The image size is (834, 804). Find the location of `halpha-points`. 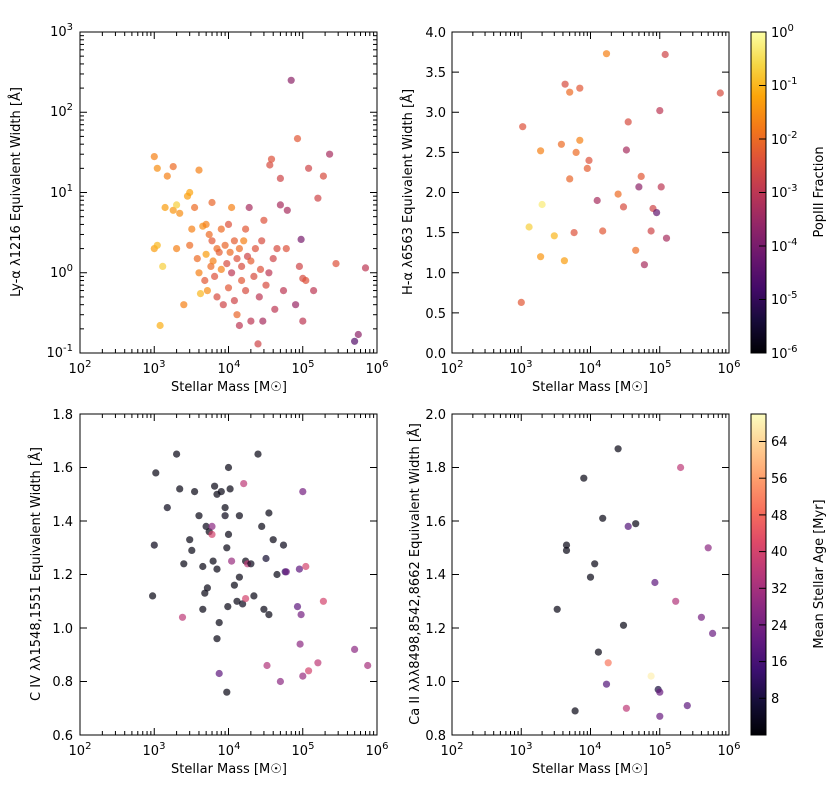

halpha-points is located at coordinates (620, 178).